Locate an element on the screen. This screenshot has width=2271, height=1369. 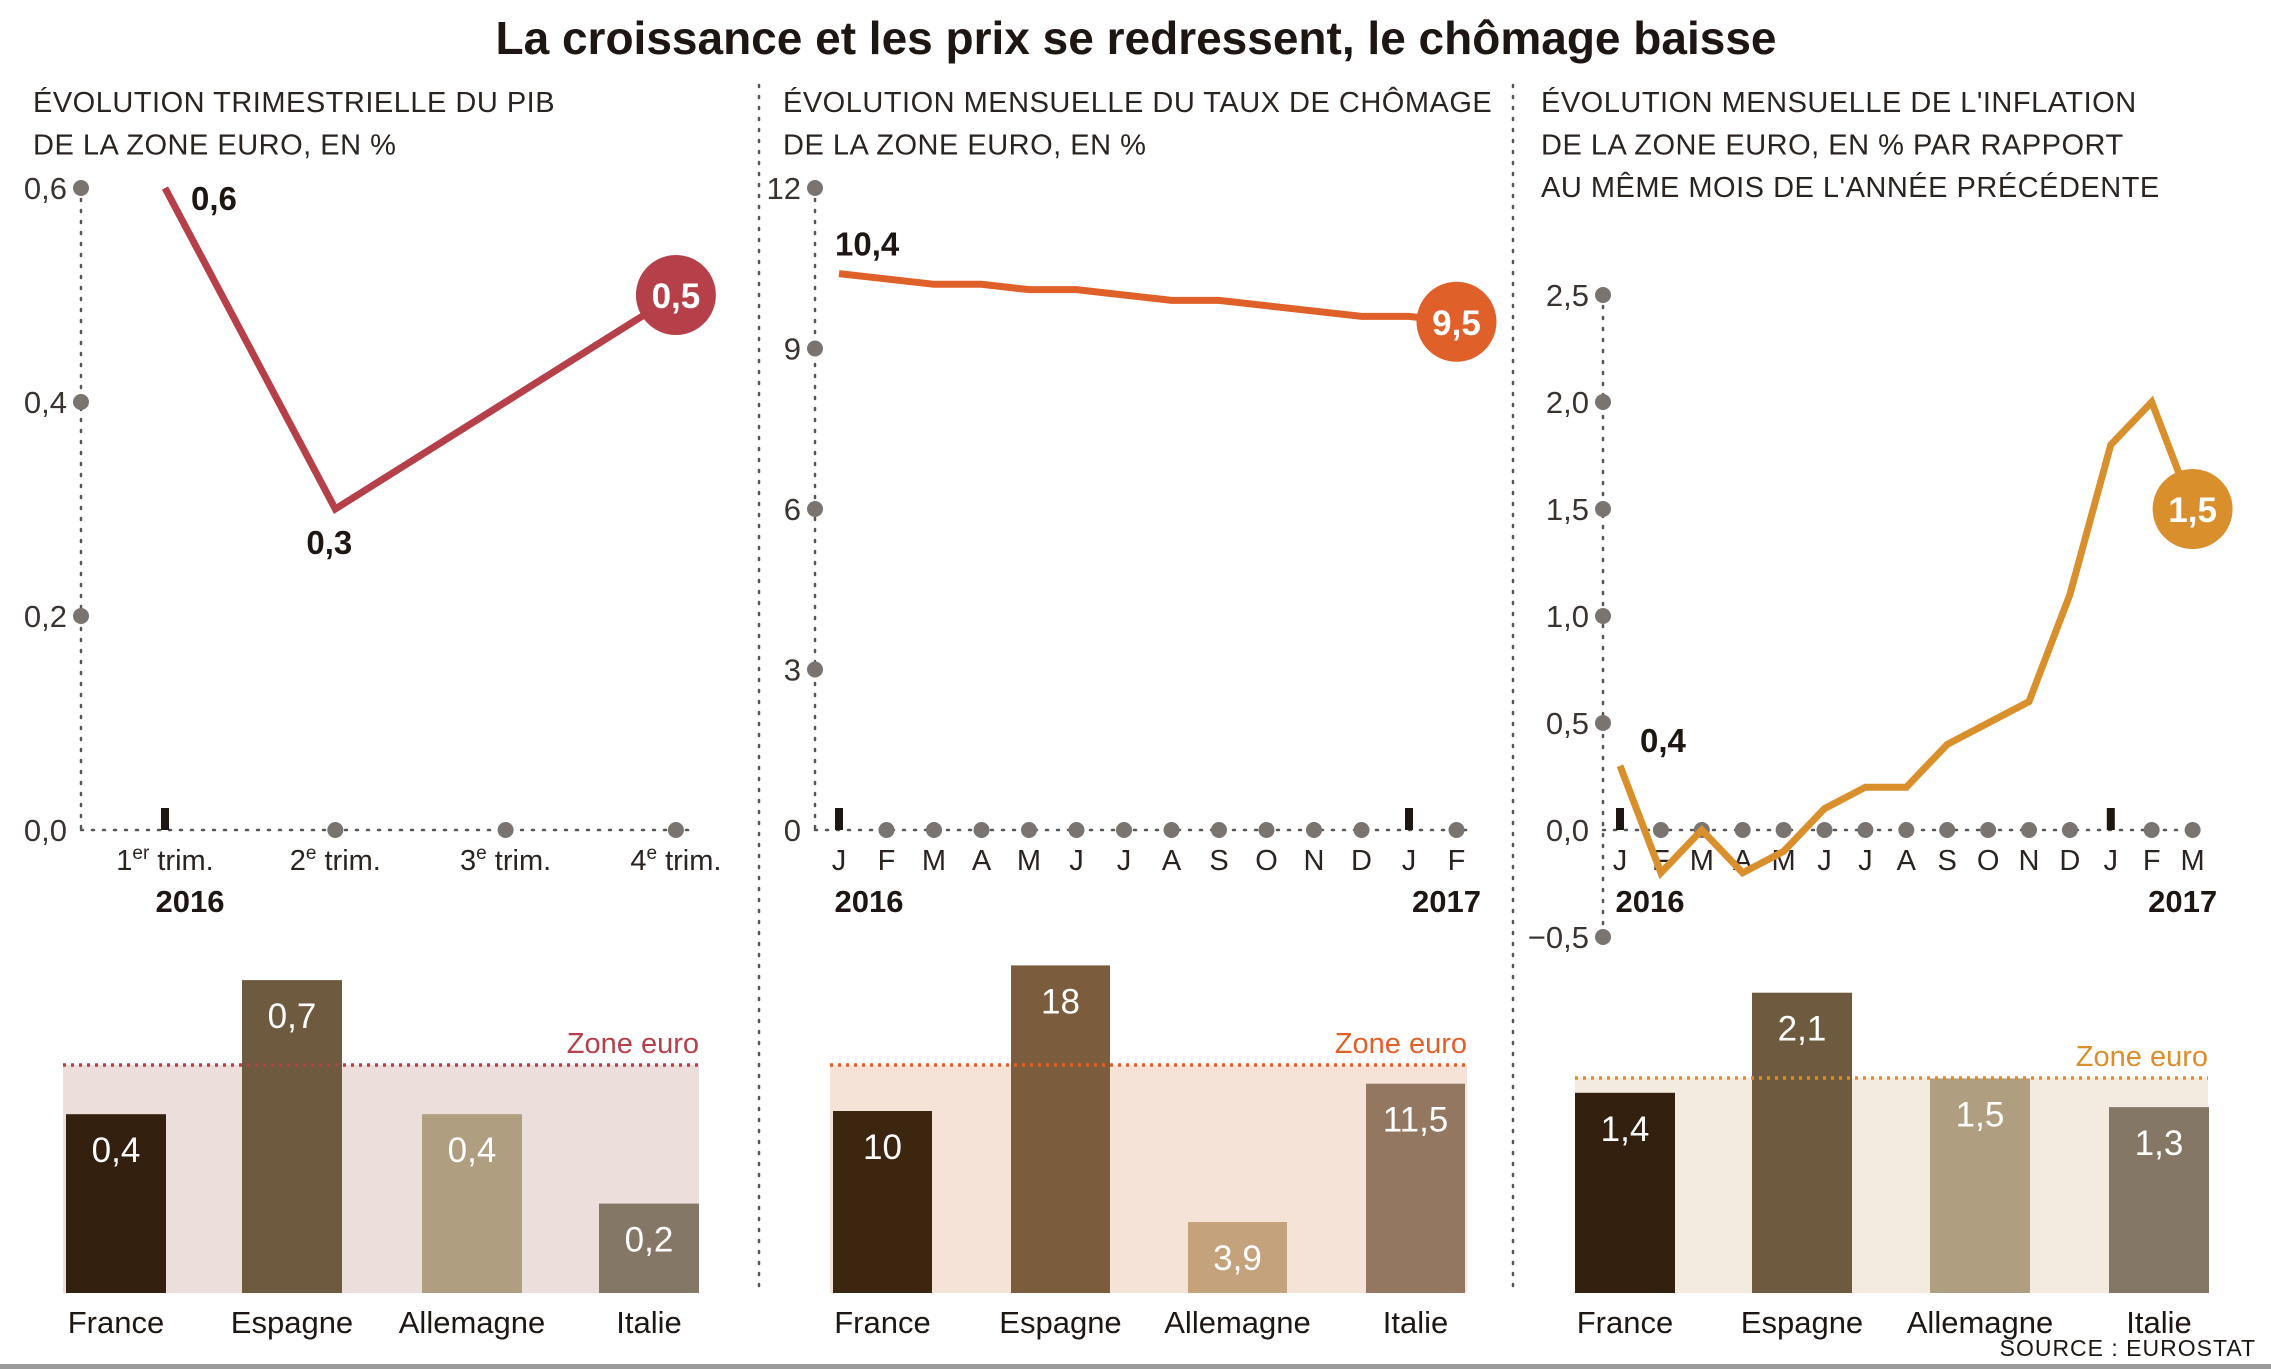
end-value-label: 1,5 is located at coordinates (2192, 510).